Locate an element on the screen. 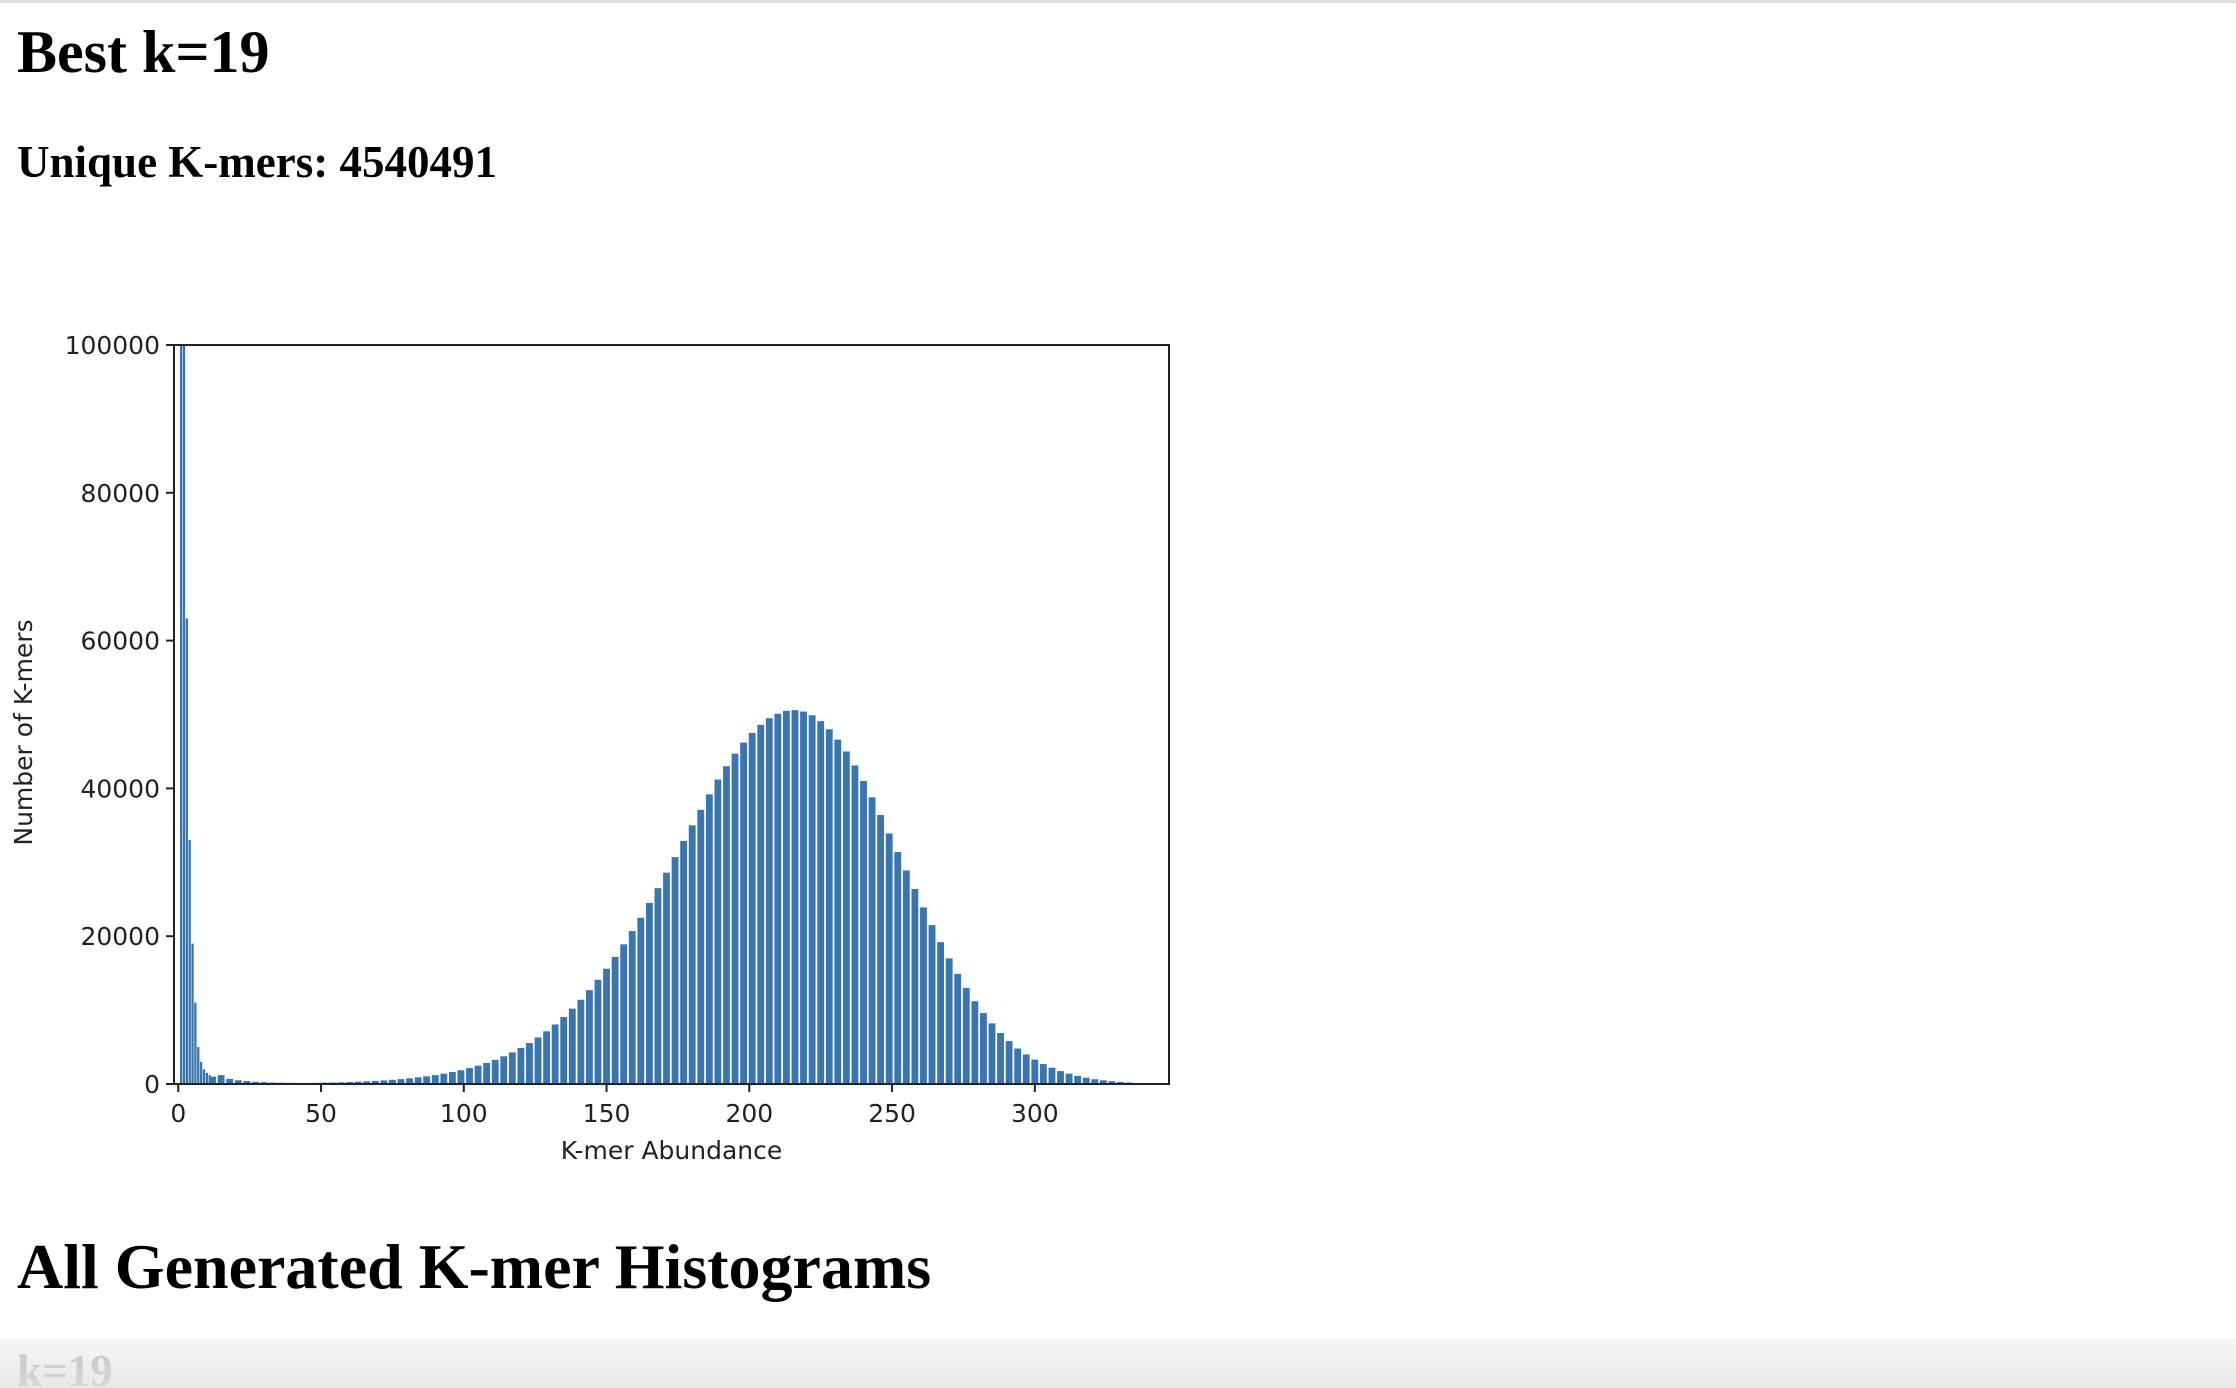  y-tick-label: 60000 is located at coordinates (120, 641).